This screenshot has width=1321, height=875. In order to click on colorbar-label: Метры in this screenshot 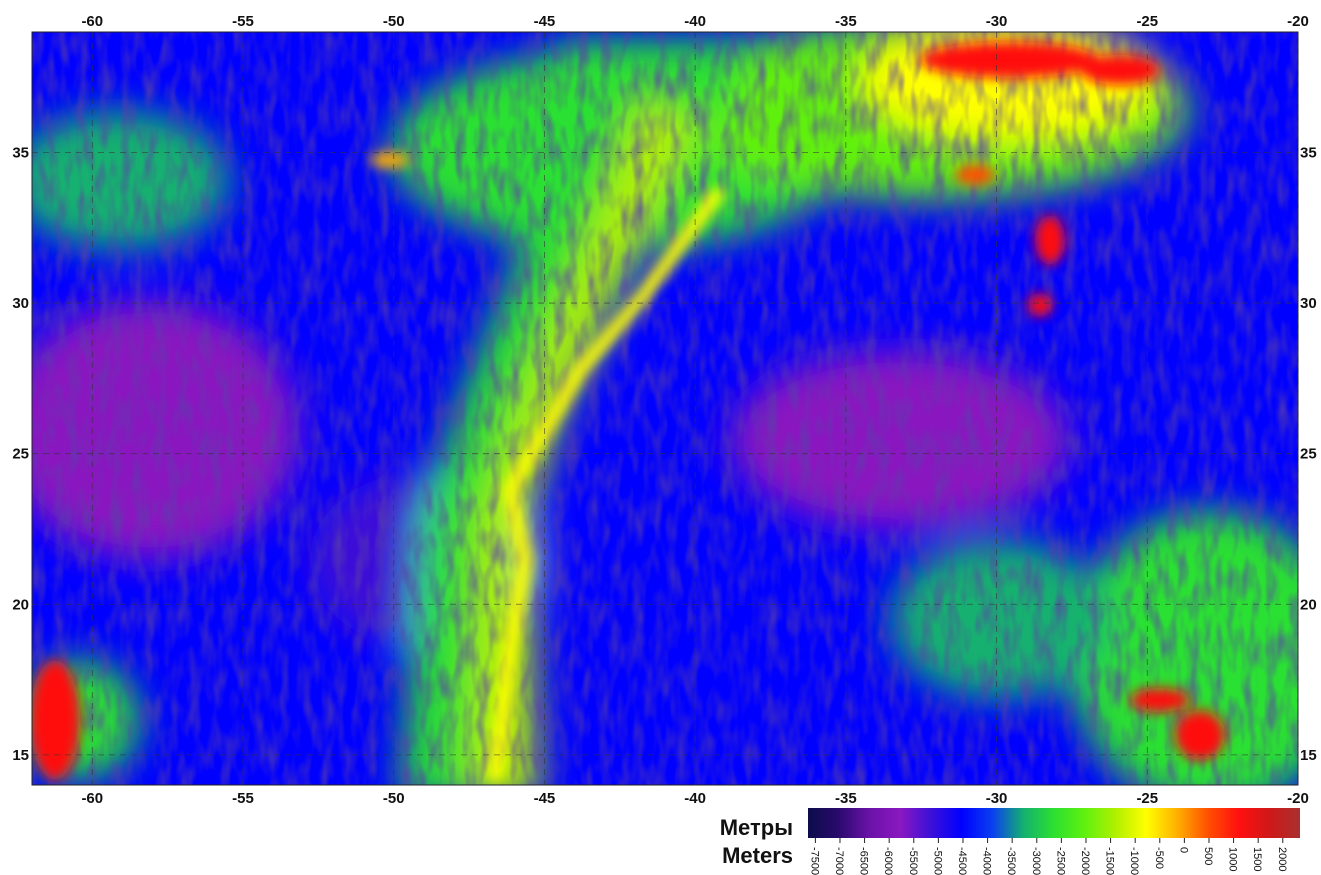, I will do `click(756, 827)`.